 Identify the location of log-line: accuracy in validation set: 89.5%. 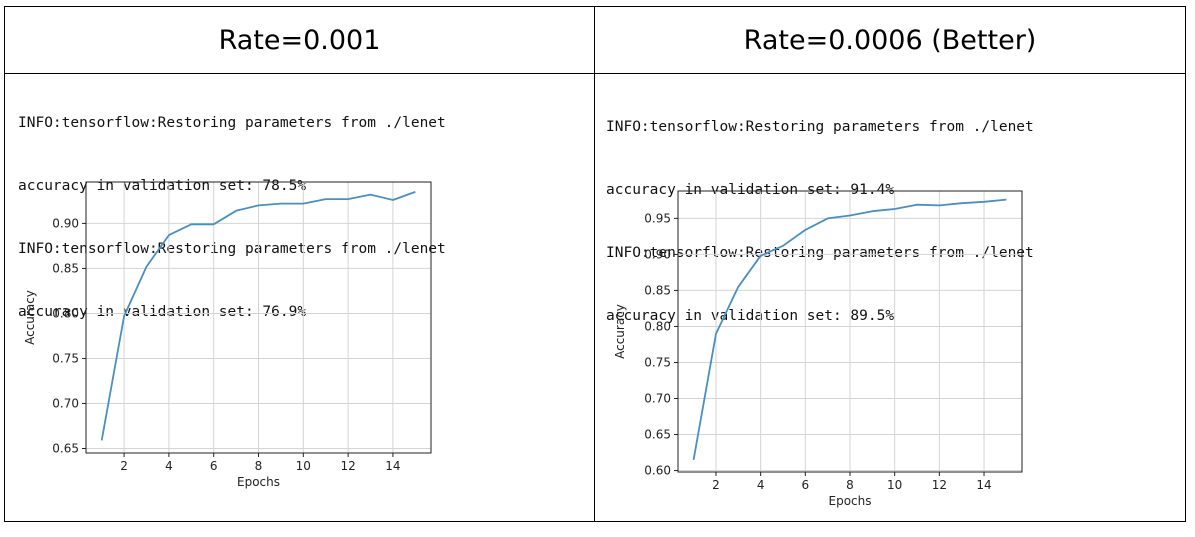
(750, 316).